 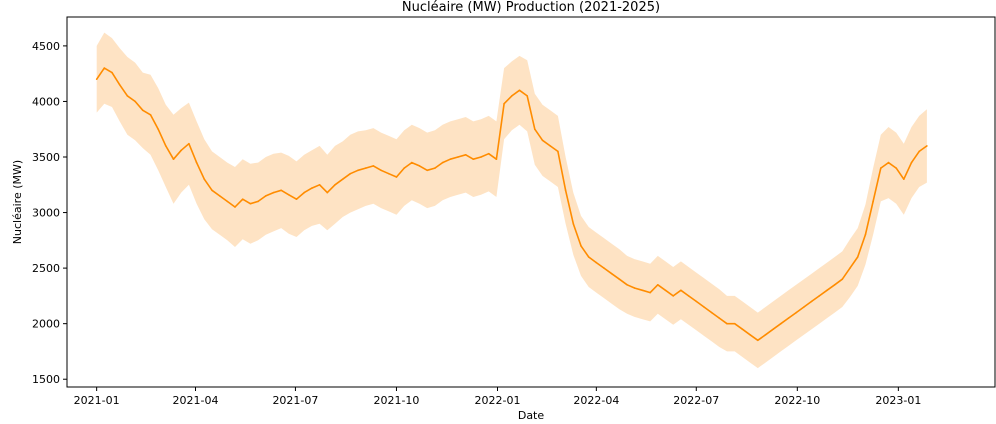 I want to click on x-tick-label: 2022-01, so click(x=498, y=400).